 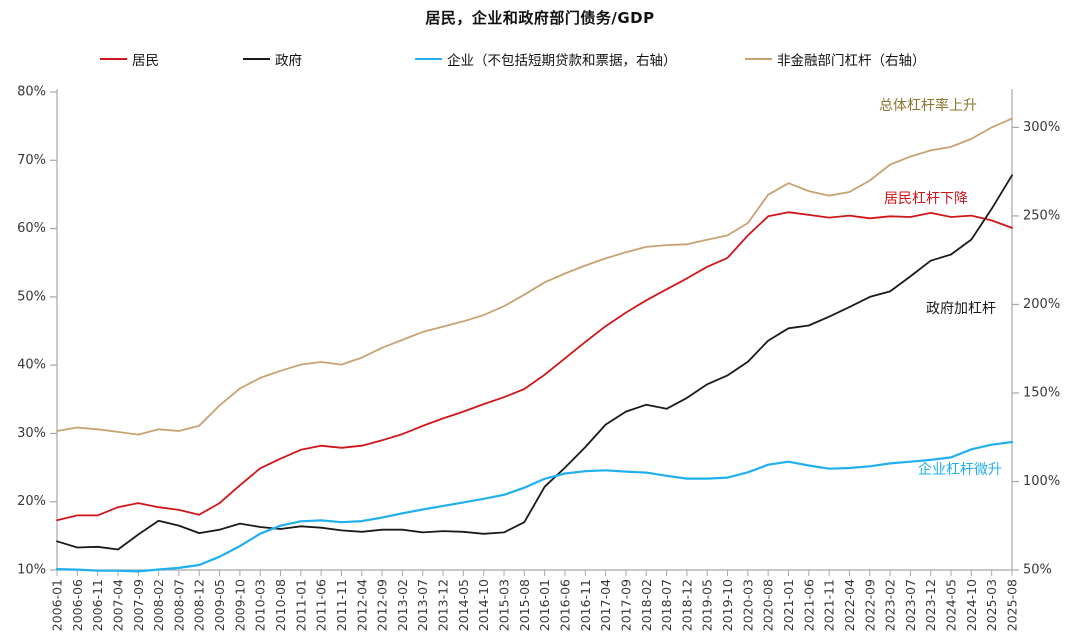 I want to click on svg-text: 200%, so click(x=1041, y=304).